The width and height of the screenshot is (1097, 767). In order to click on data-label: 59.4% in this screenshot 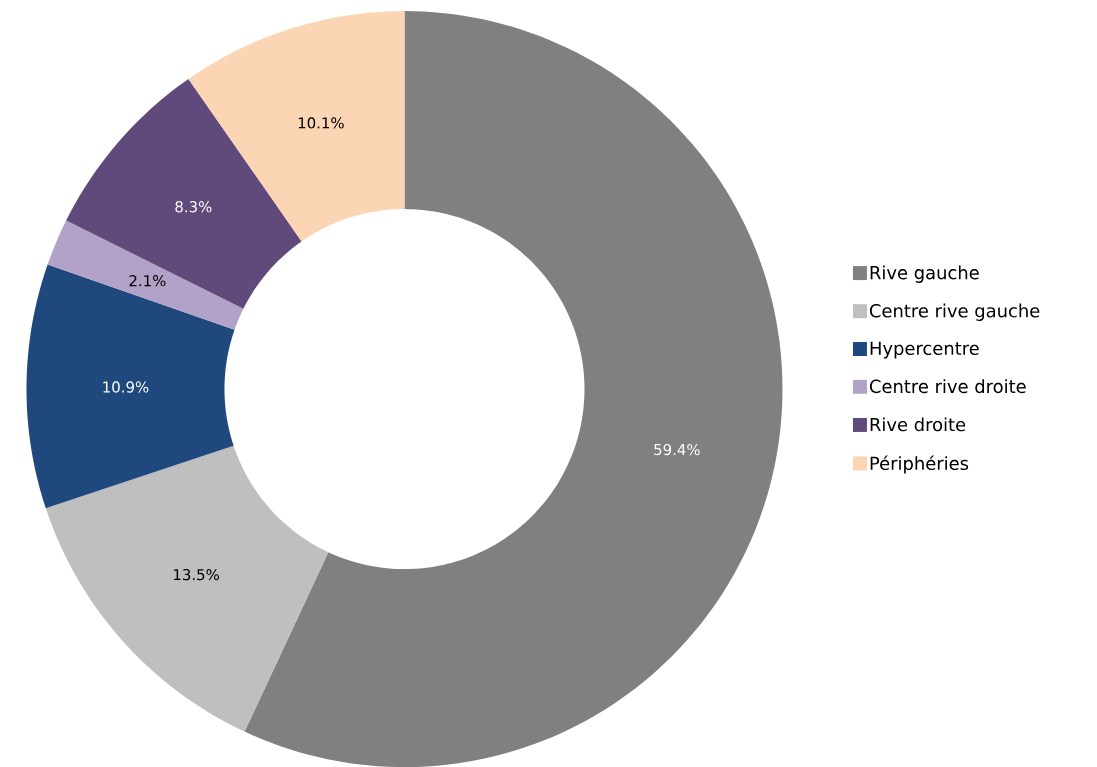, I will do `click(677, 449)`.